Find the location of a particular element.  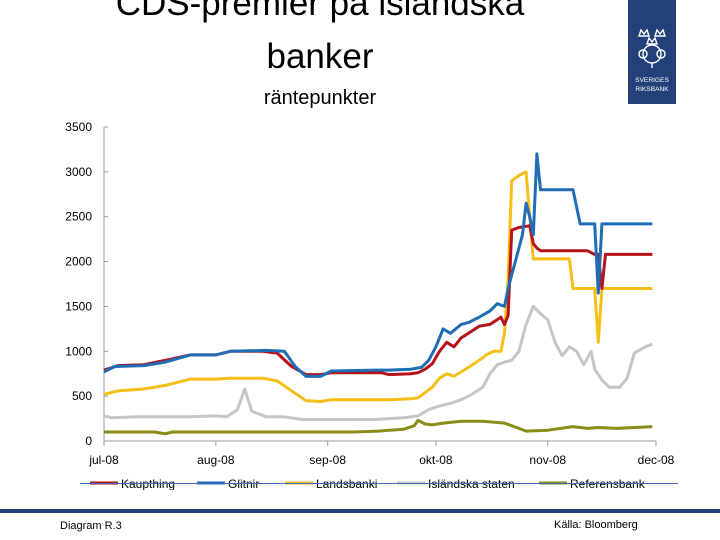

y-tick-label: 0 is located at coordinates (88, 441).